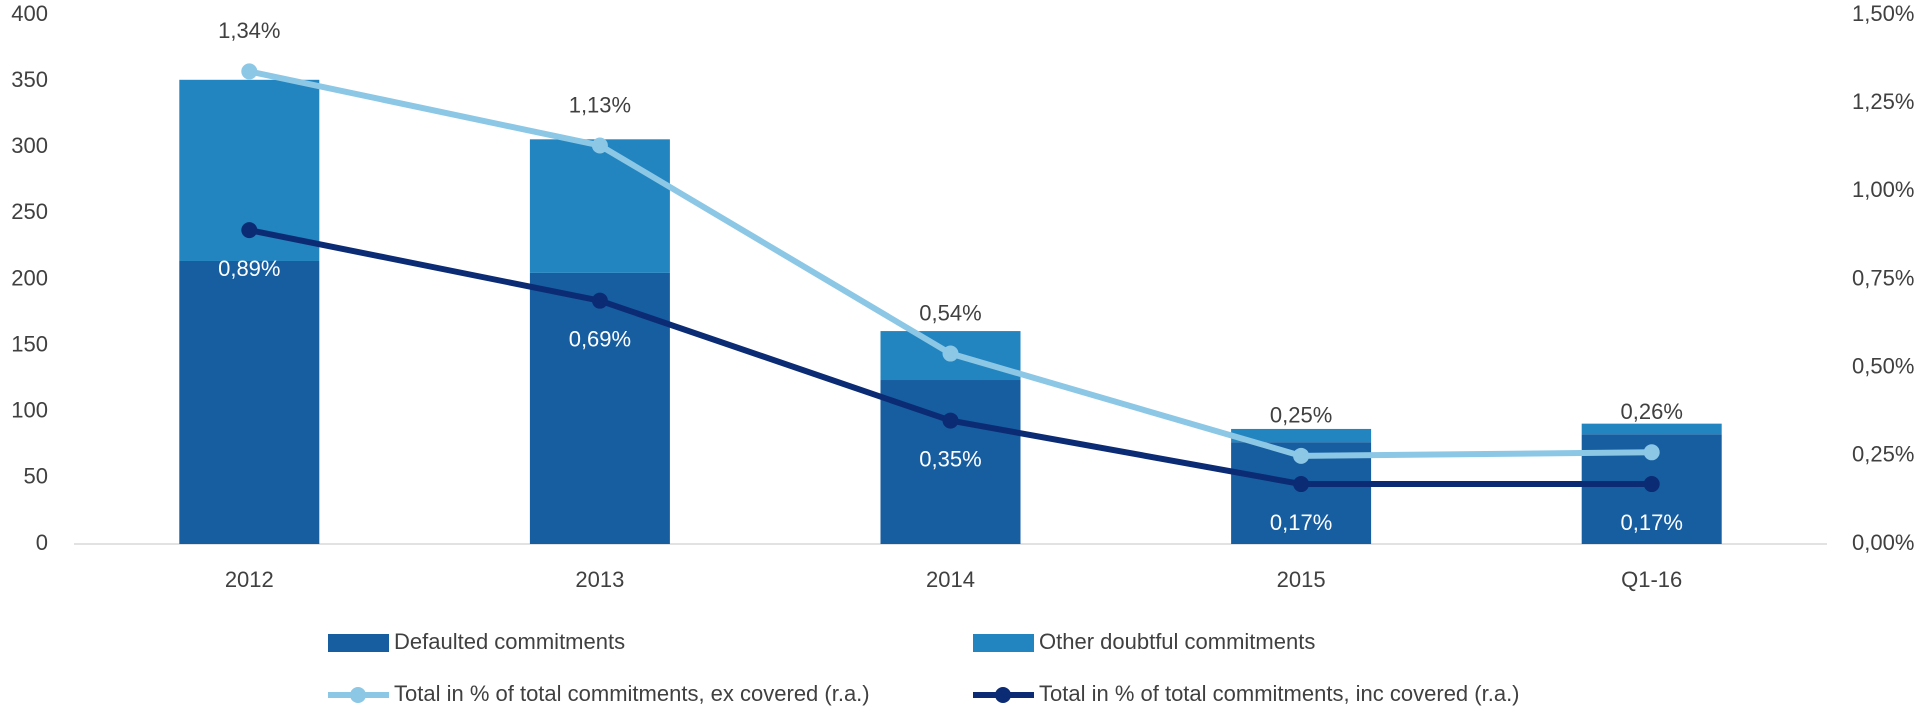 This screenshot has width=1925, height=712. Describe the element at coordinates (29, 277) in the screenshot. I see `y-tick-label: 200` at that location.